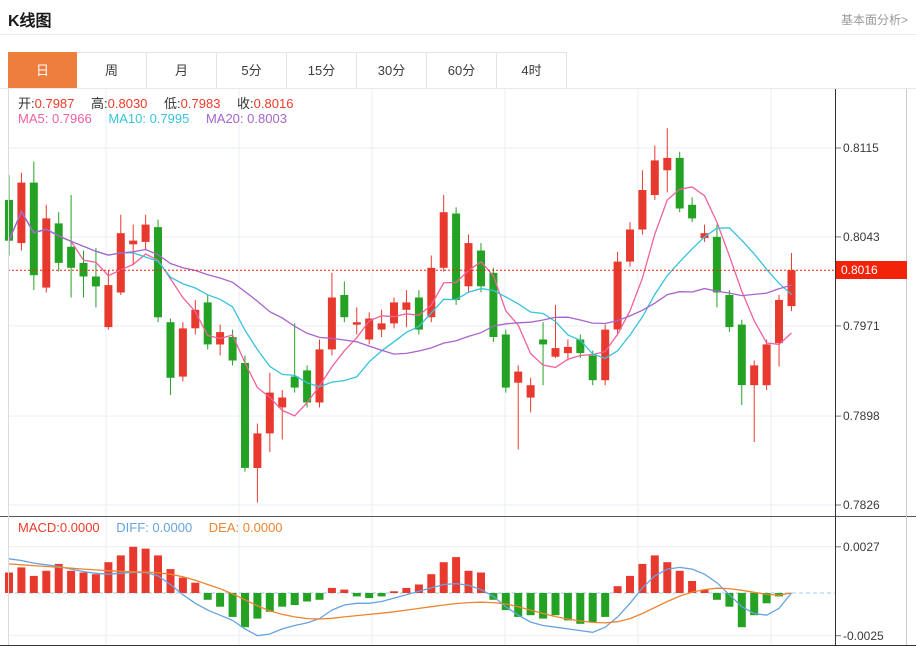 This screenshot has width=916, height=648. Describe the element at coordinates (79, 527) in the screenshot. I see `macd-value: 0.0000` at that location.